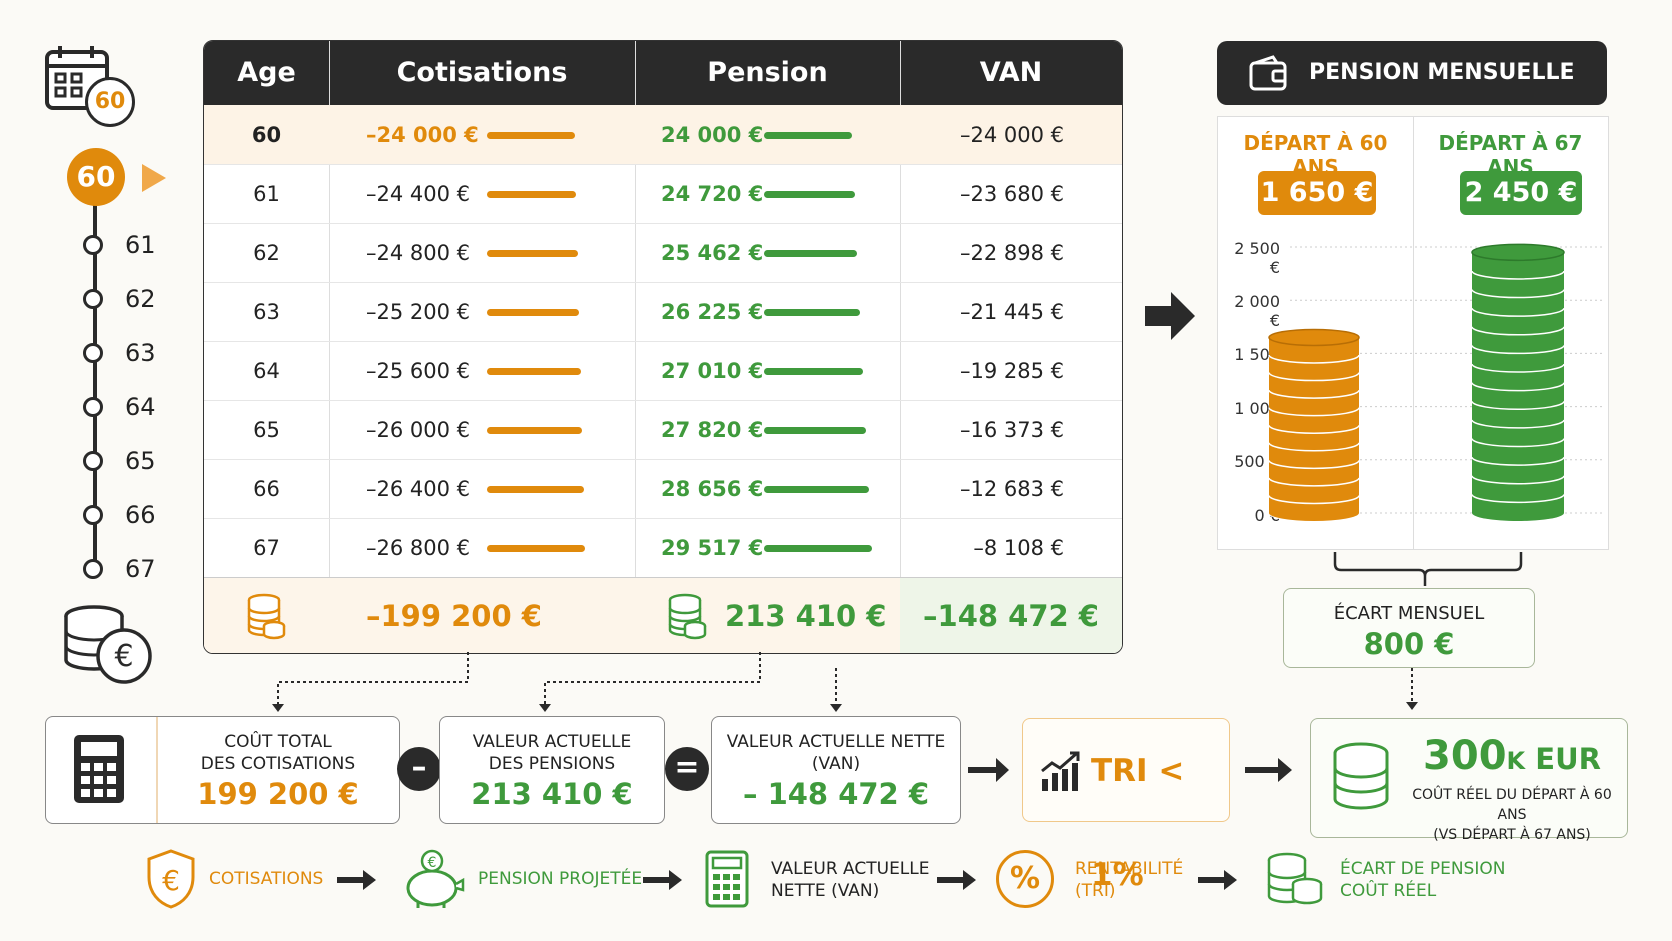 Image resolution: width=1672 pixels, height=941 pixels. I want to click on ecart-mensuel-box: ÉCART MENSUEL 800 €, so click(1409, 628).